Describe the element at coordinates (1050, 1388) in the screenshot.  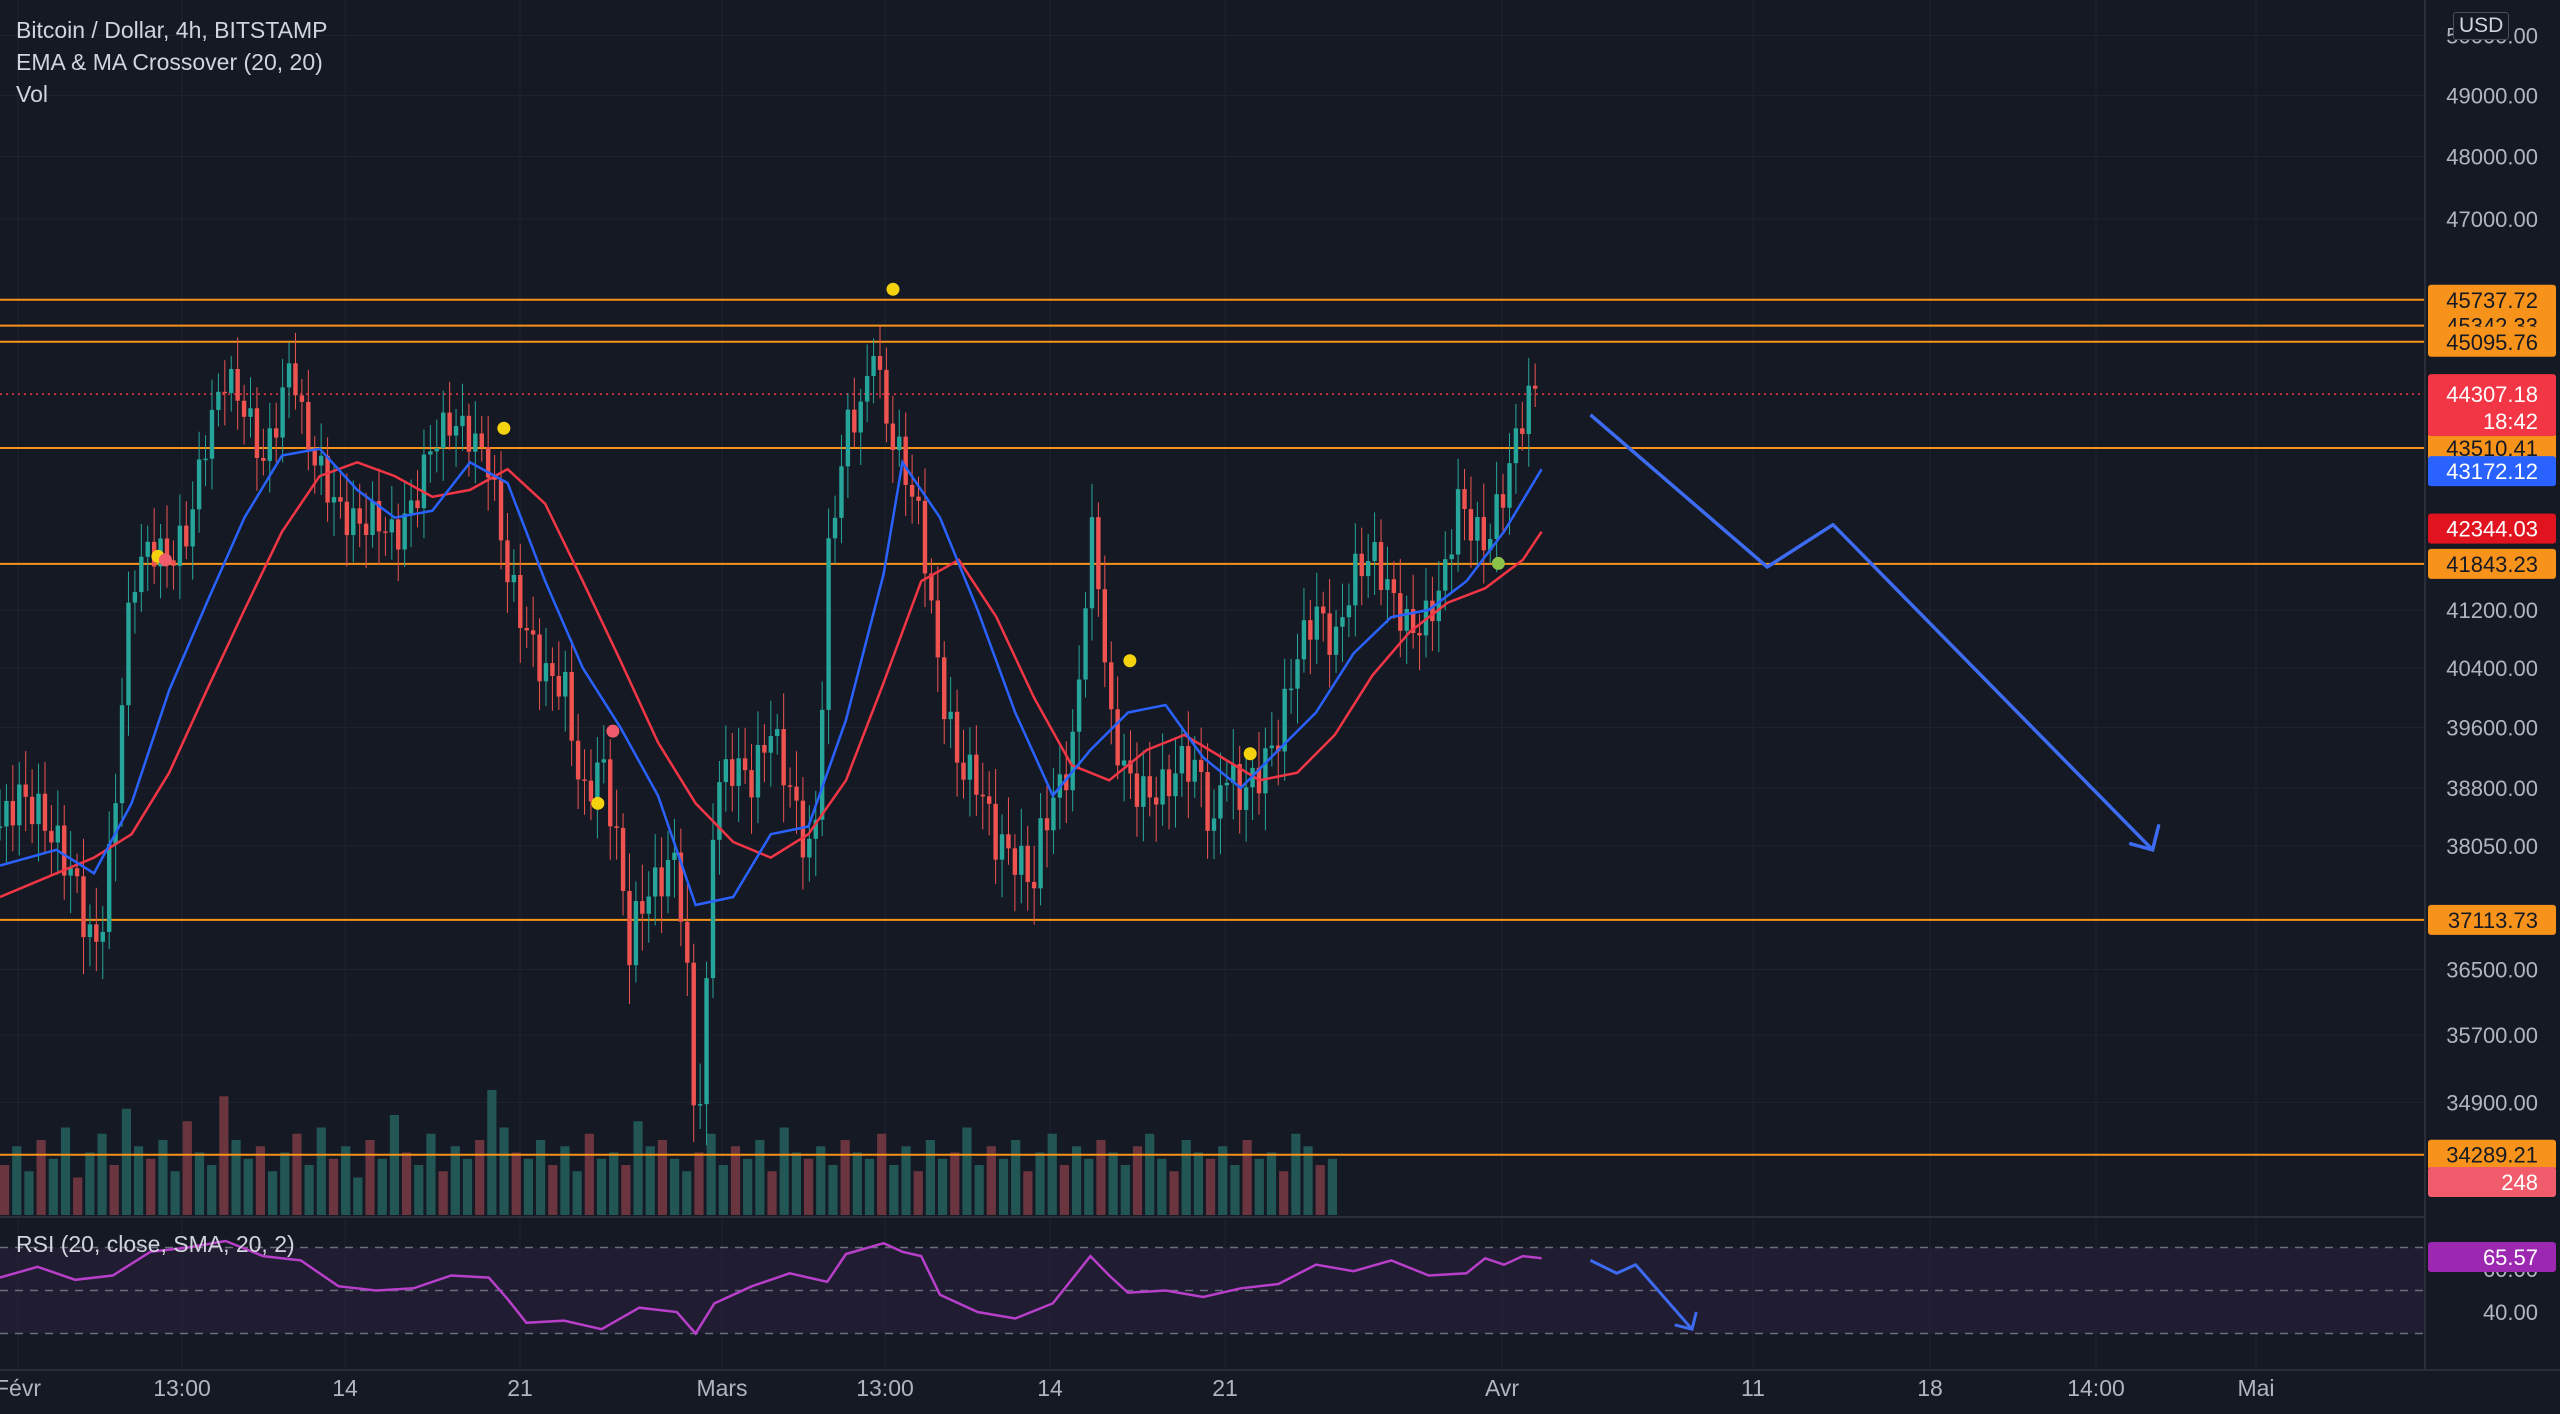
I see `time-tick-label: 14` at that location.